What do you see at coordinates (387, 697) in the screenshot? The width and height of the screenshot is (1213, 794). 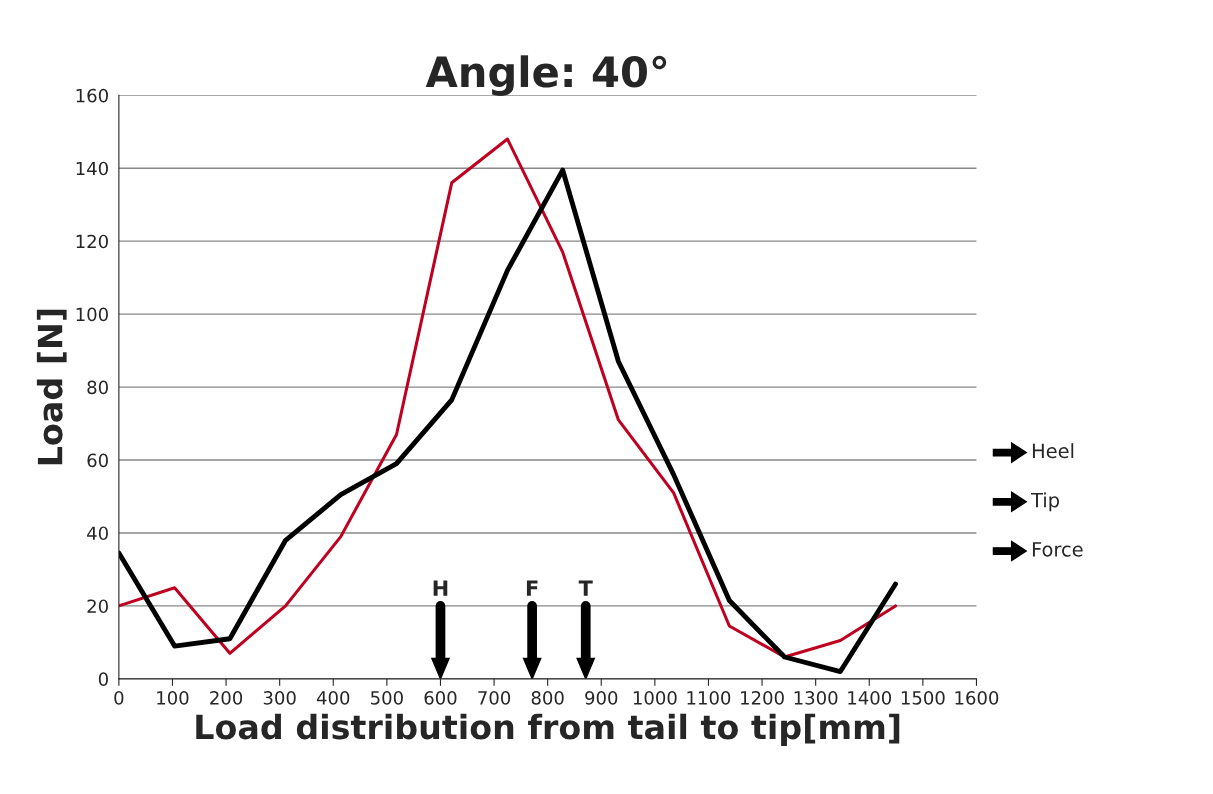 I see `x-tick-label: 500` at bounding box center [387, 697].